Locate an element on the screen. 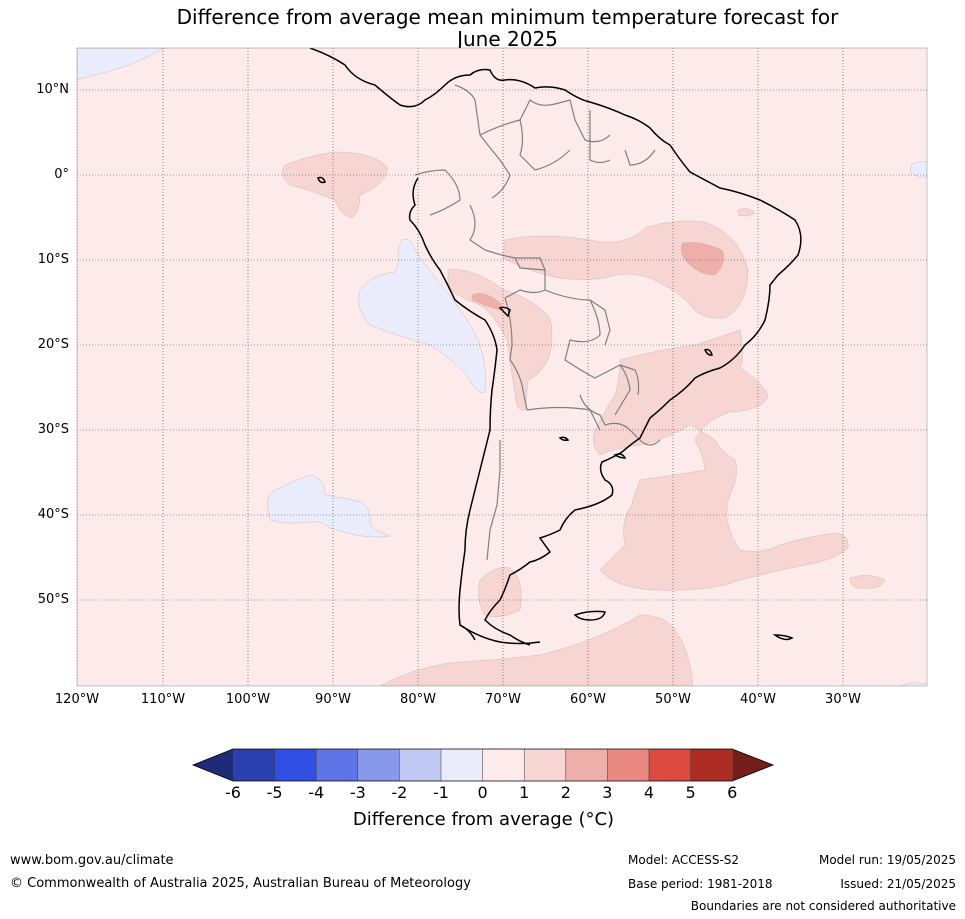  warm-patch-strong-northeast-brazil is located at coordinates (702, 259).